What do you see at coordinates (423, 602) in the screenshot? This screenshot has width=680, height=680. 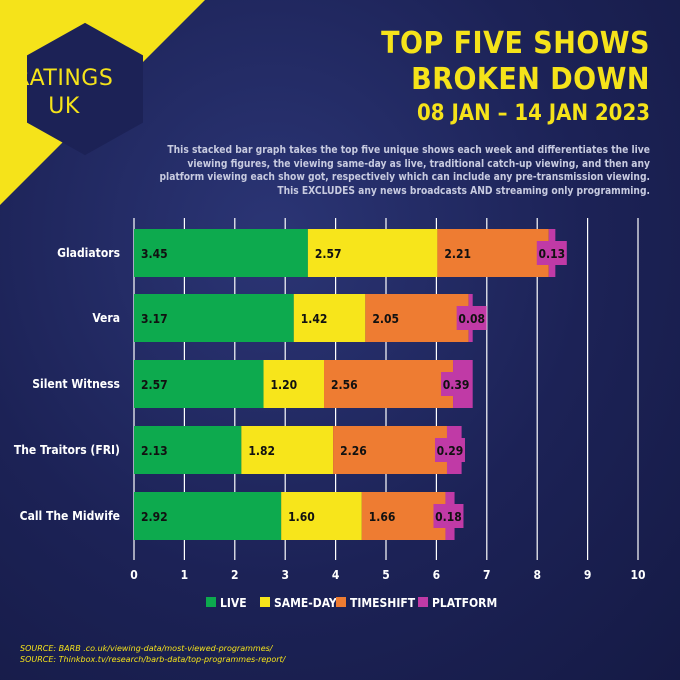 I see `legend-swatch-platform` at bounding box center [423, 602].